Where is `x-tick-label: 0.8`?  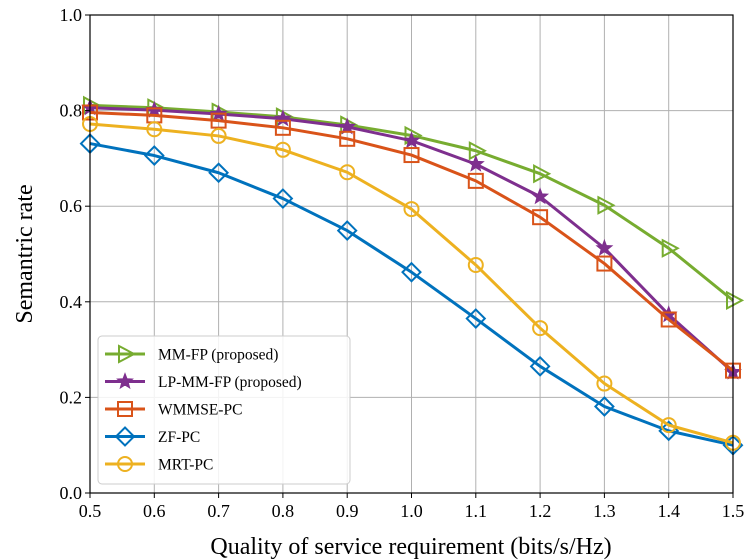
x-tick-label: 0.8 is located at coordinates (283, 511).